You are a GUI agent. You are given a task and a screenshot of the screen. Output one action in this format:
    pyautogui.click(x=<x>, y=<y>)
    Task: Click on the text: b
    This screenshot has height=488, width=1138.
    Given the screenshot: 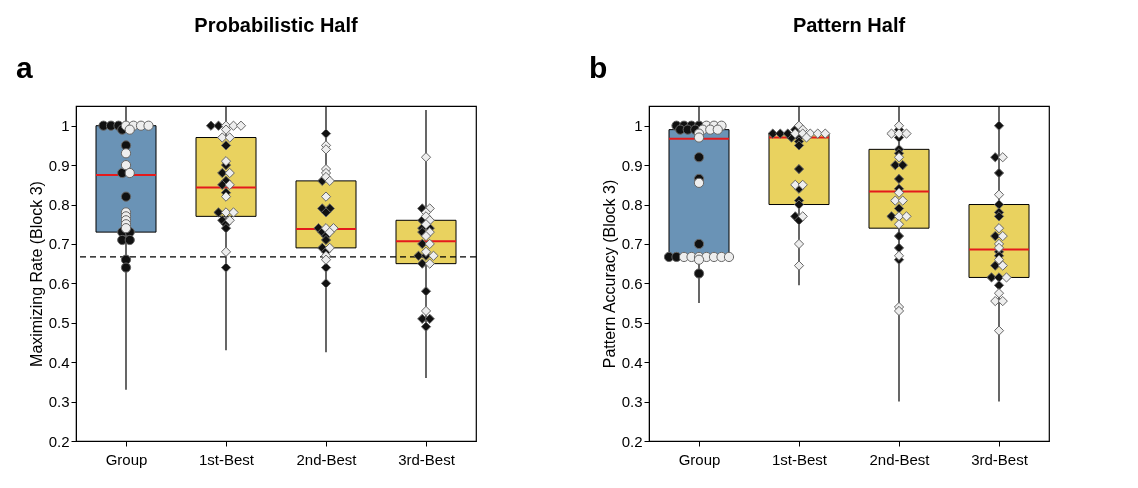 What is the action you would take?
    pyautogui.click(x=598, y=67)
    